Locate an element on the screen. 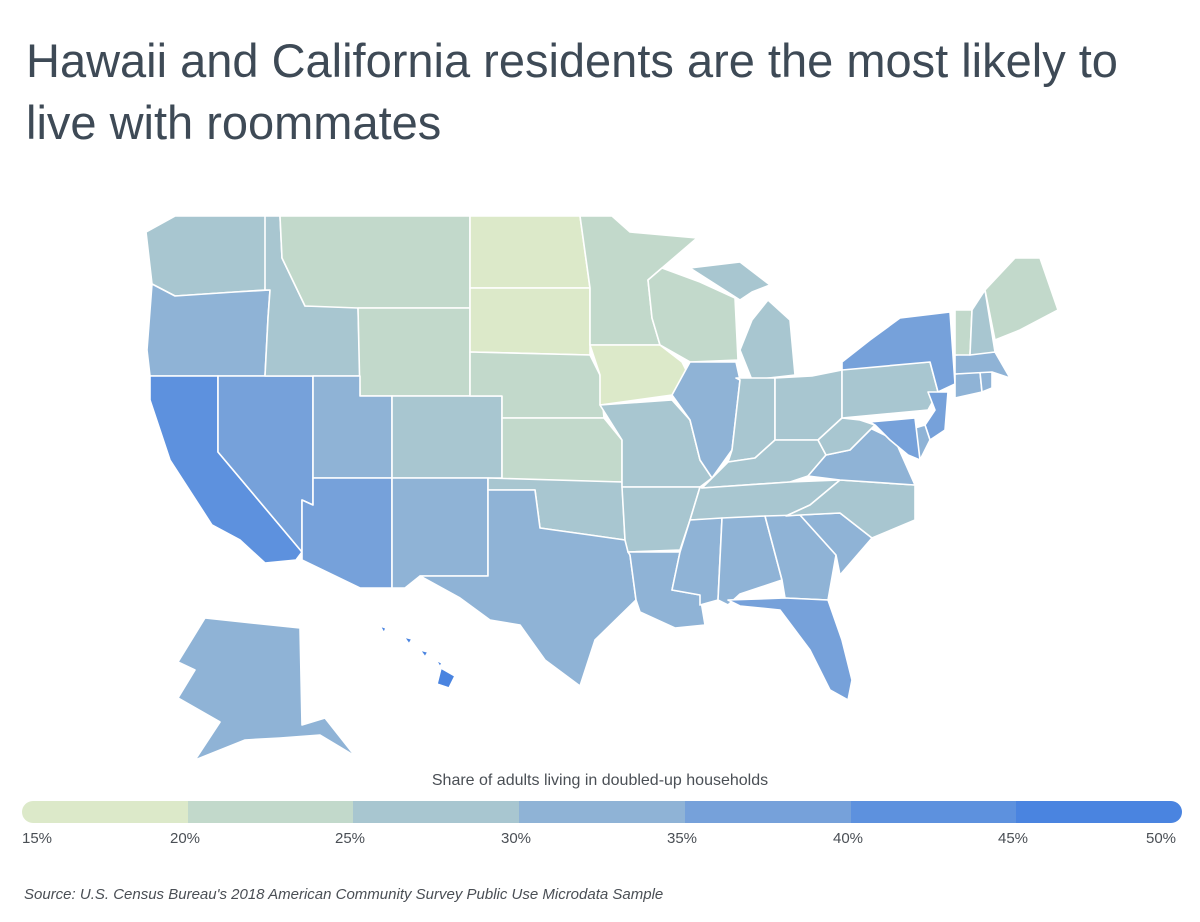 Image resolution: width=1200 pixels, height=922 pixels. state-new-hampshire is located at coordinates (982, 322).